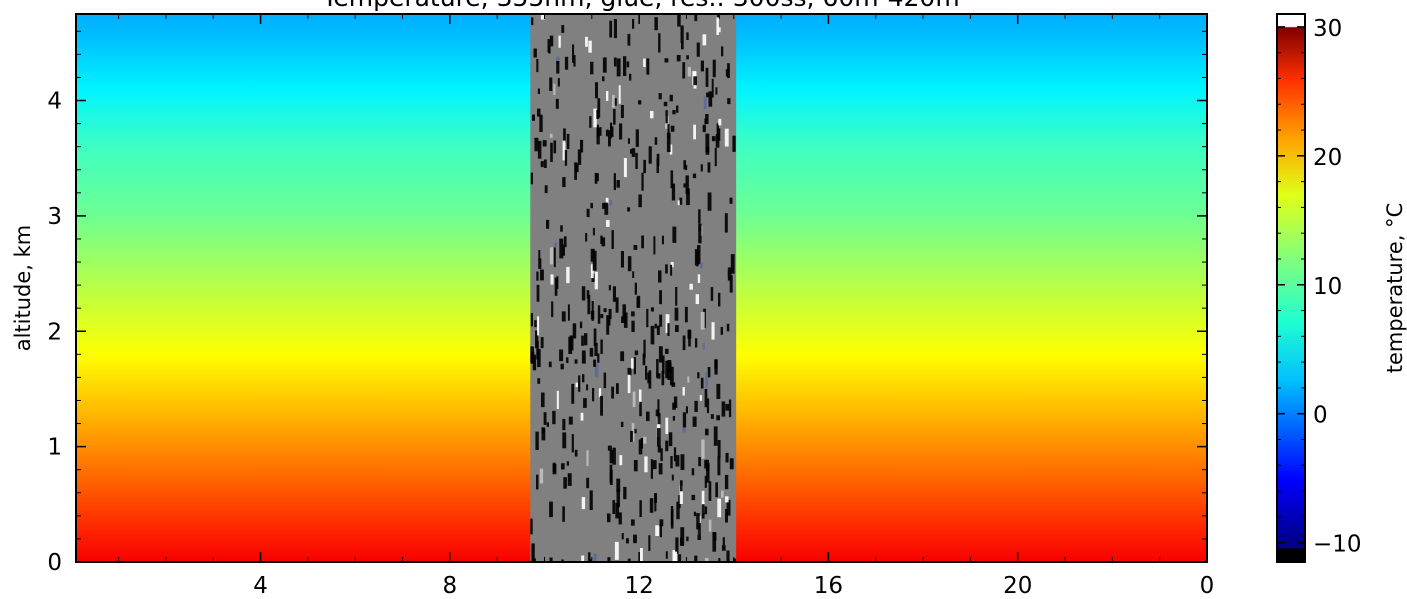 This screenshot has height=599, width=1407. I want to click on y-tick-label: 4, so click(54, 102).